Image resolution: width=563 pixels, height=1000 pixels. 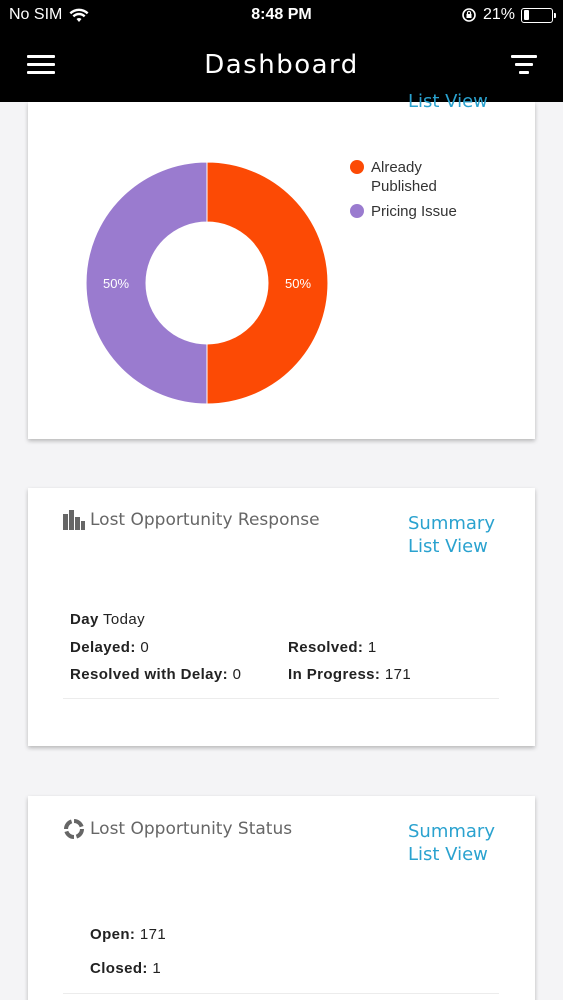 I want to click on open-value: 171, so click(x=153, y=934).